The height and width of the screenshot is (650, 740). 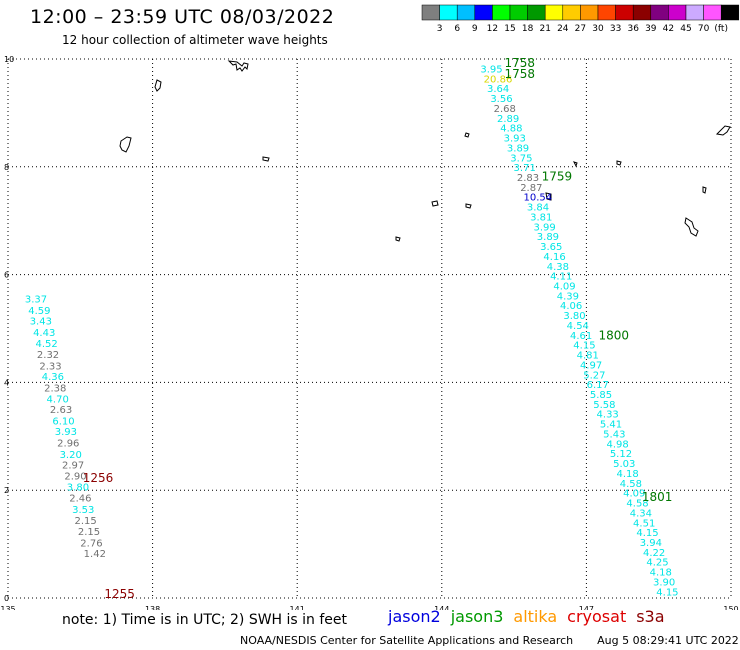 What do you see at coordinates (152, 607) in the screenshot?
I see `longitude-tick-label: 138` at bounding box center [152, 607].